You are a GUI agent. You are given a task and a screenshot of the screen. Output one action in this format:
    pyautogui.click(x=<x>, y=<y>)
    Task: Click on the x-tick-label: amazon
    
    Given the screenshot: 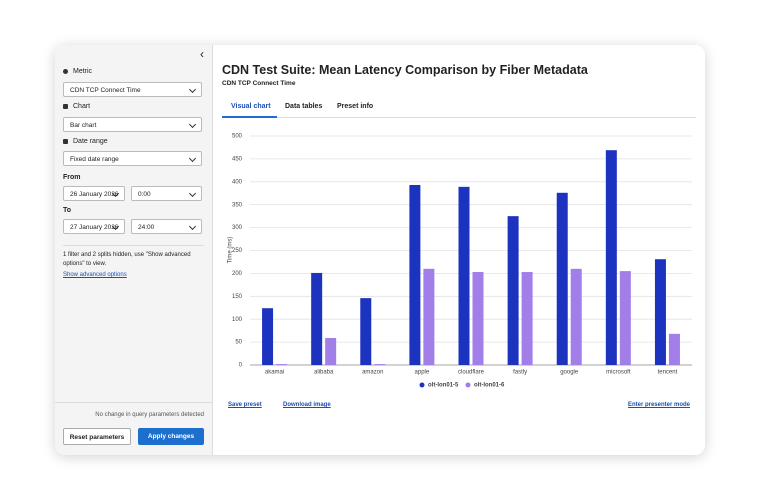 What is the action you would take?
    pyautogui.click(x=372, y=373)
    